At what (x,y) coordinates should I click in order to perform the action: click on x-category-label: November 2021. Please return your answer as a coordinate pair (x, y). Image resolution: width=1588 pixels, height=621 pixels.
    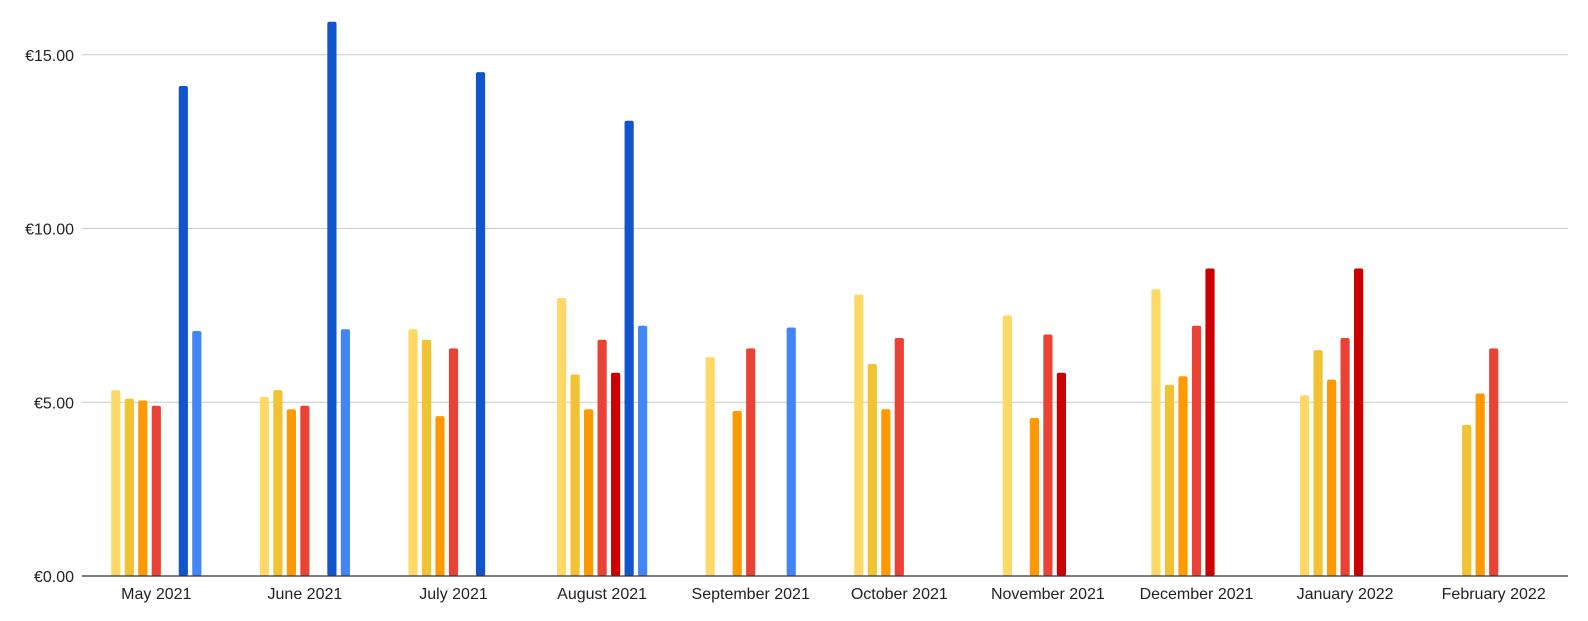
    Looking at the image, I should click on (1048, 594).